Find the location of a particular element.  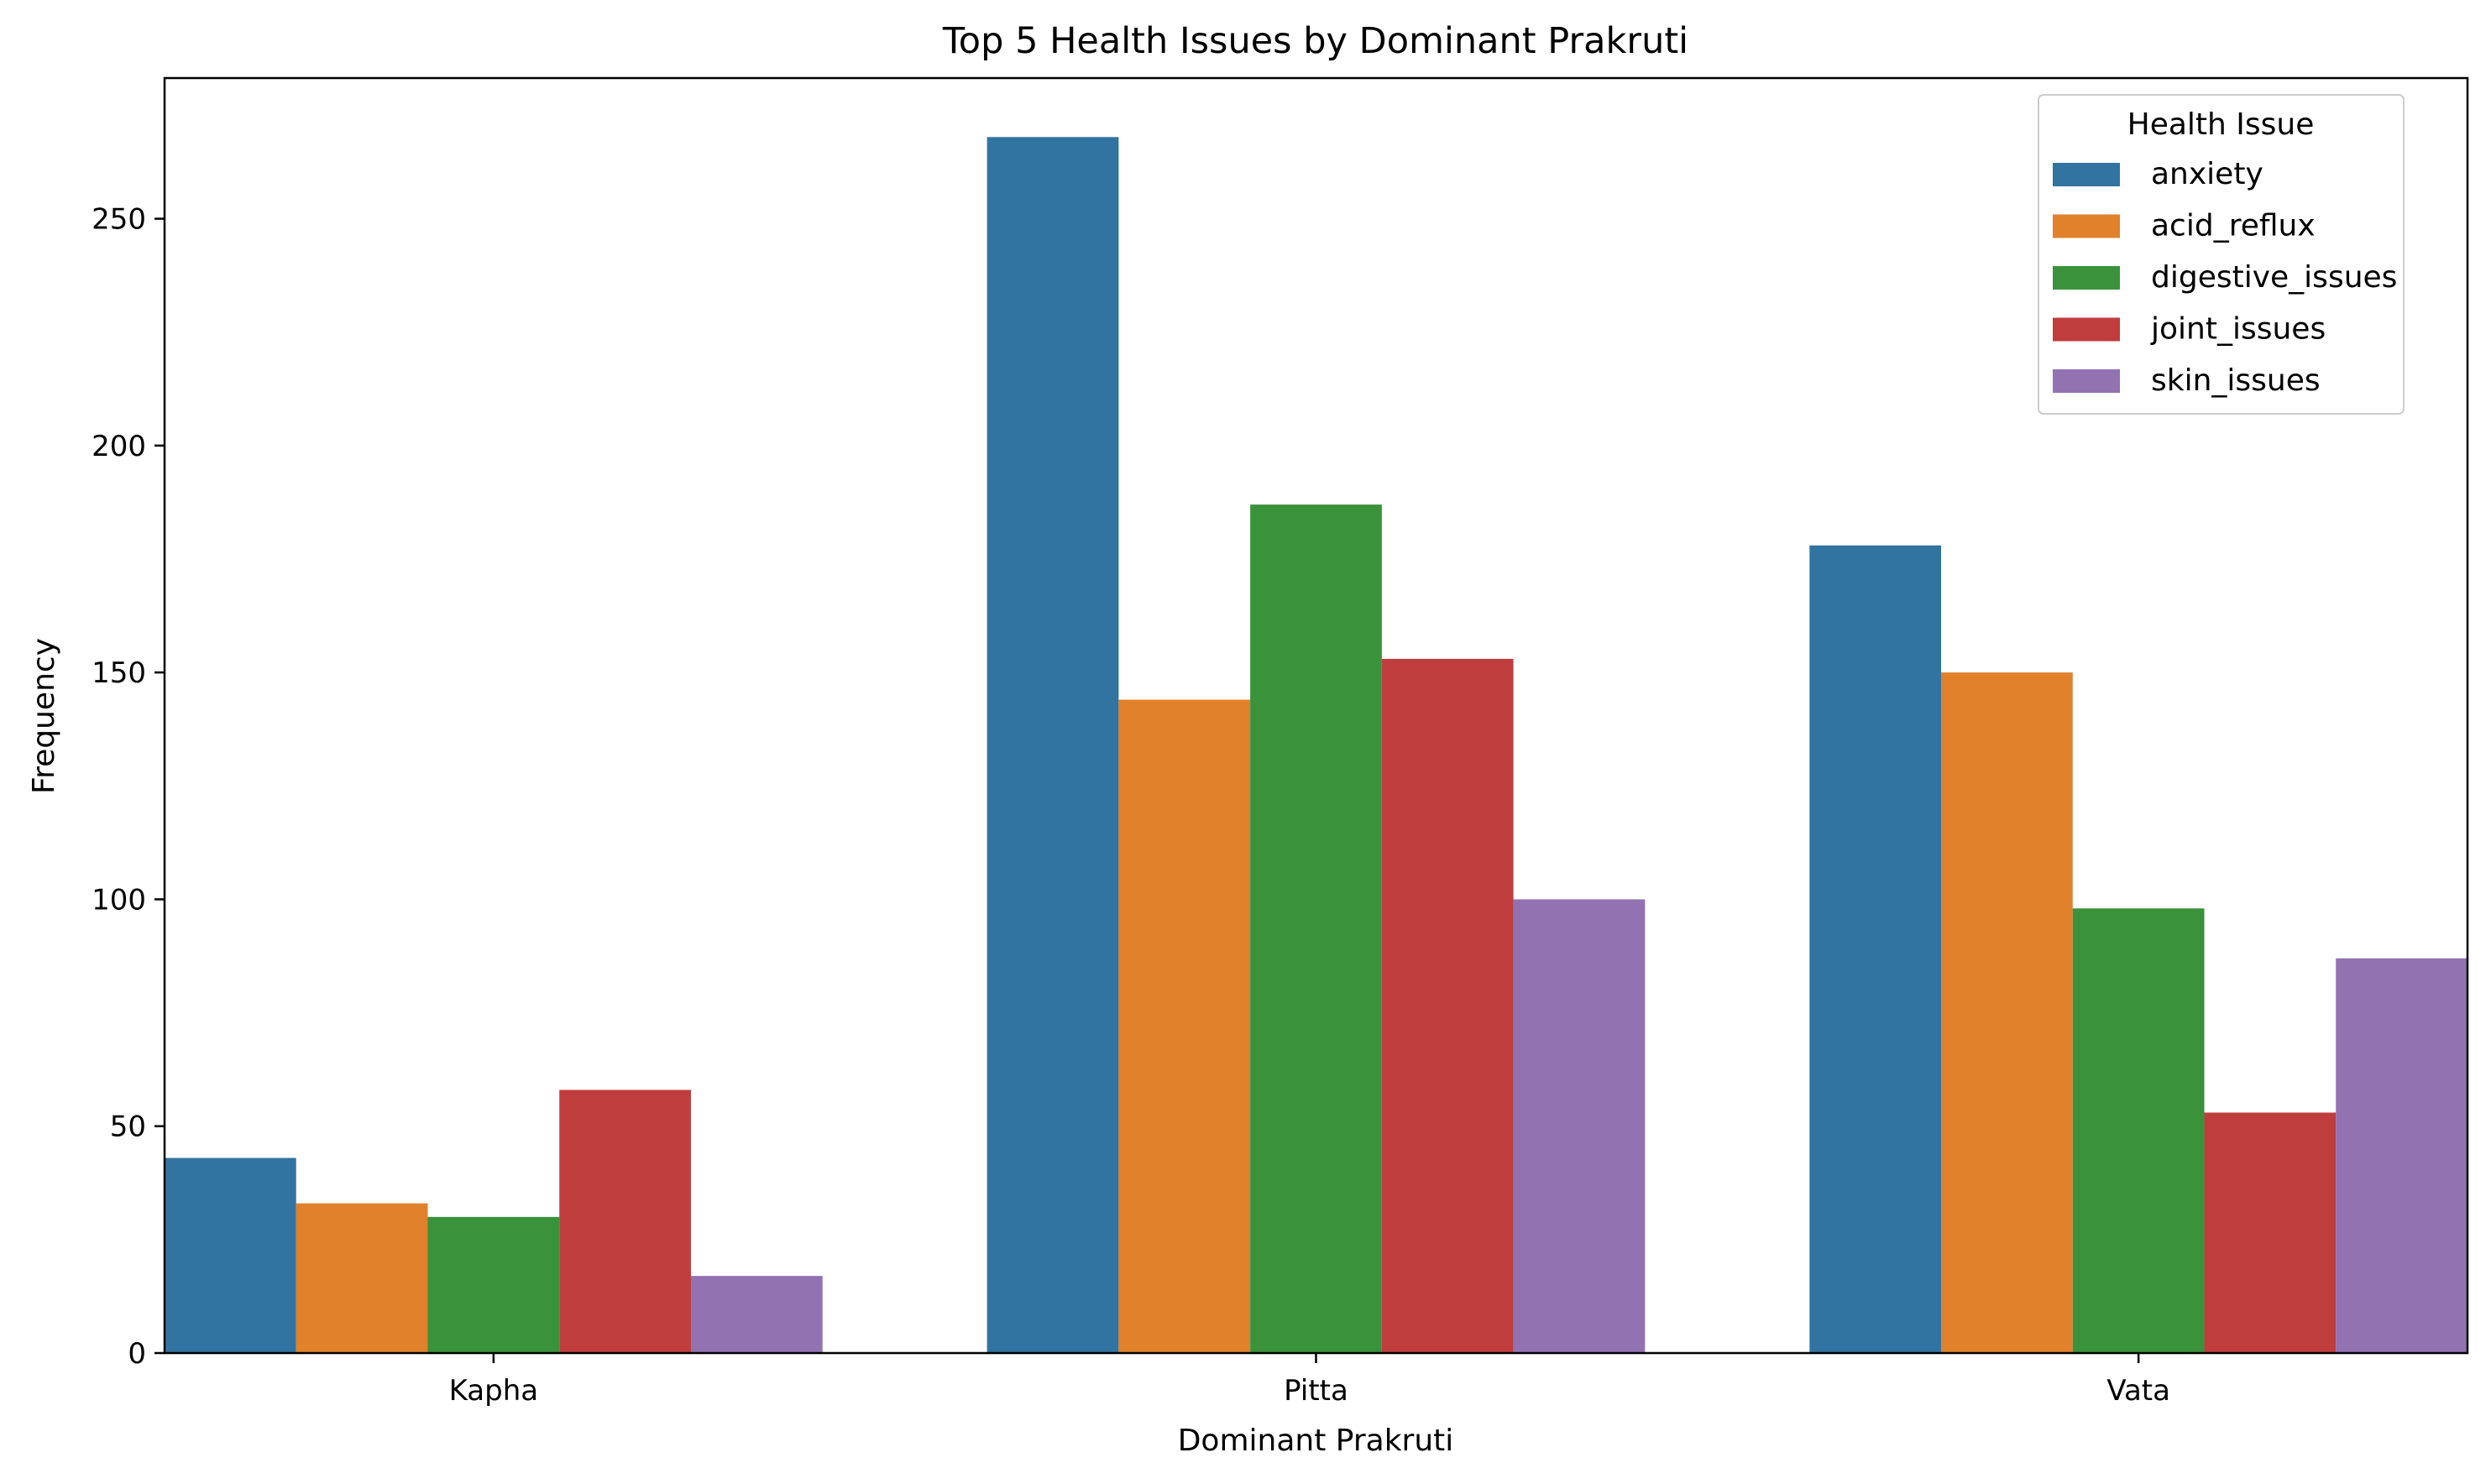

legend-swatch-joint_issues is located at coordinates (2086, 329).